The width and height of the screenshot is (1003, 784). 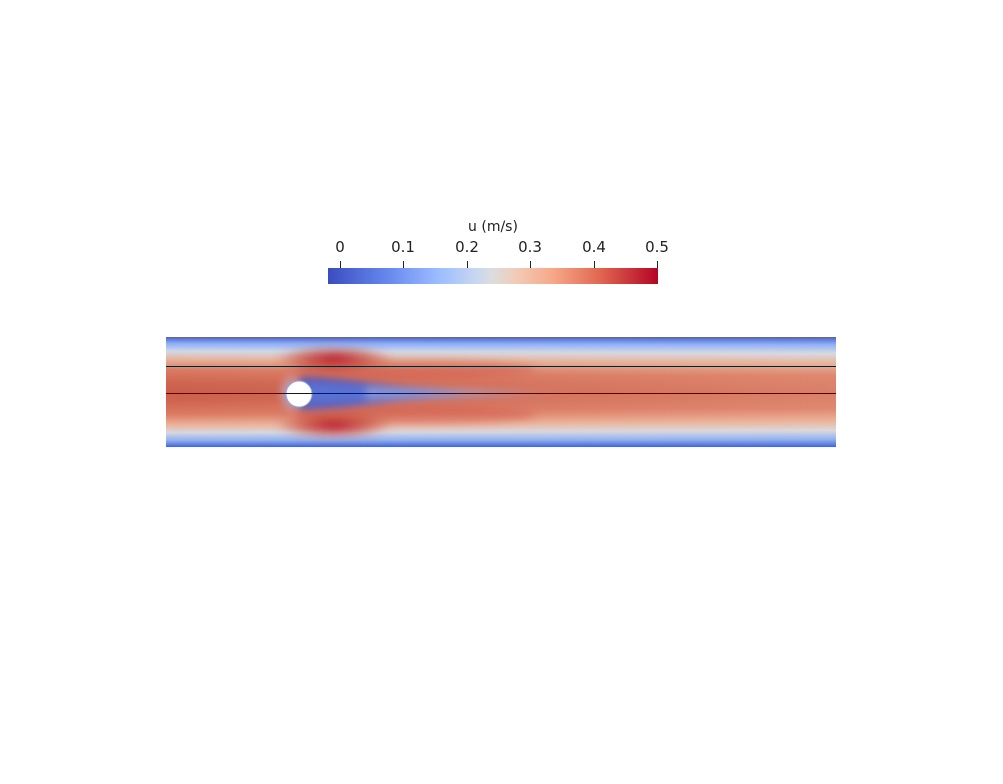 What do you see at coordinates (403, 247) in the screenshot?
I see `colorbar-tick-label: 0.1` at bounding box center [403, 247].